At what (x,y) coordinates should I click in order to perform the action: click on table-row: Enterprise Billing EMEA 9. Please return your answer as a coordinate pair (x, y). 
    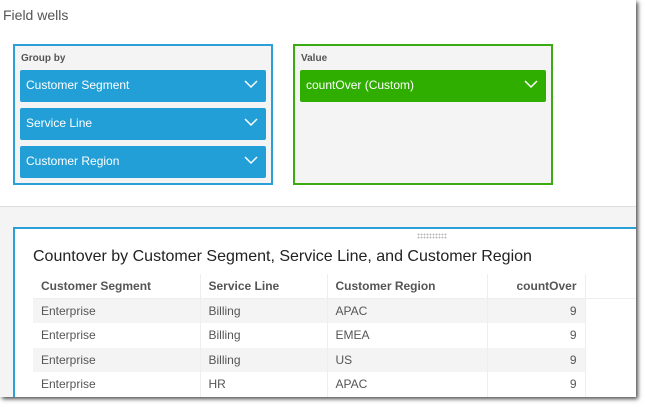
    Looking at the image, I should click on (309, 335).